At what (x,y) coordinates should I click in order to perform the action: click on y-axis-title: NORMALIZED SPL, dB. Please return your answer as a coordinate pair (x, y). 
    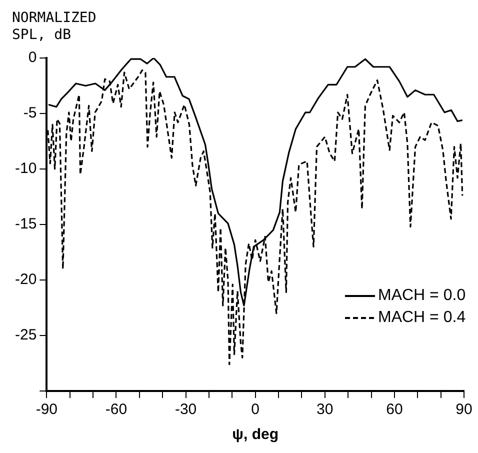
    Looking at the image, I should click on (55, 27).